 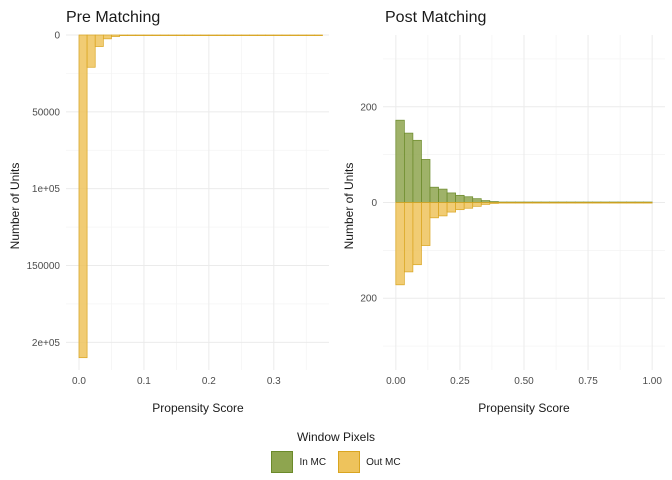 I want to click on pre-matching-y-label: Number of Units, so click(x=15, y=206).